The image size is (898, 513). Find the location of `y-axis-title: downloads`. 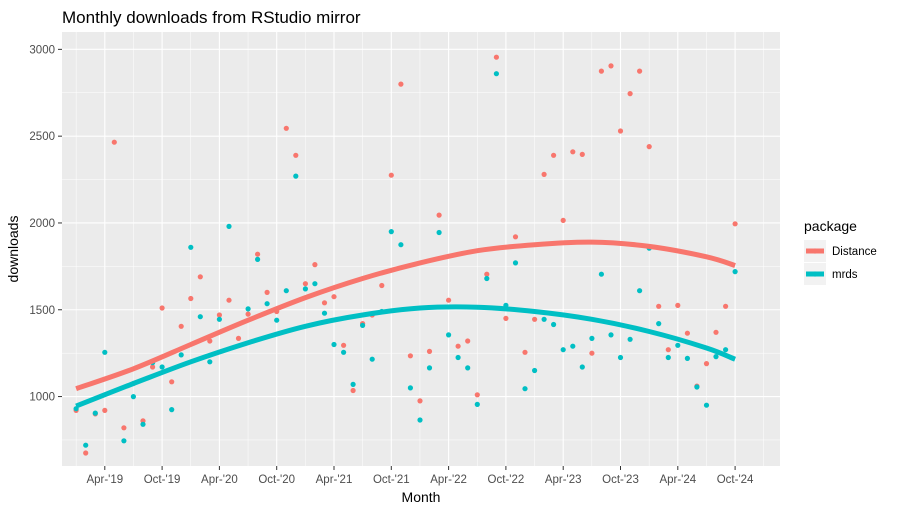

y-axis-title: downloads is located at coordinates (13, 249).